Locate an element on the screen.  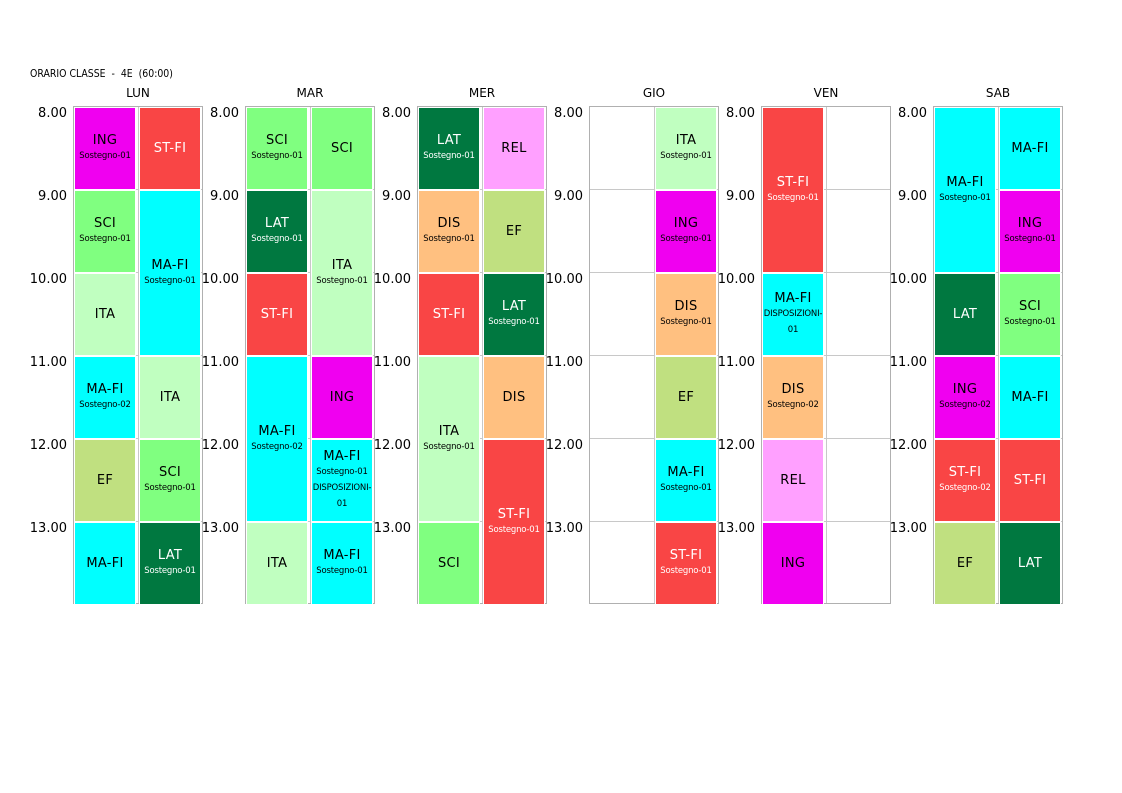
lesson-block: MA-FI DISPOSIZIONI-01 is located at coordinates (793, 314).